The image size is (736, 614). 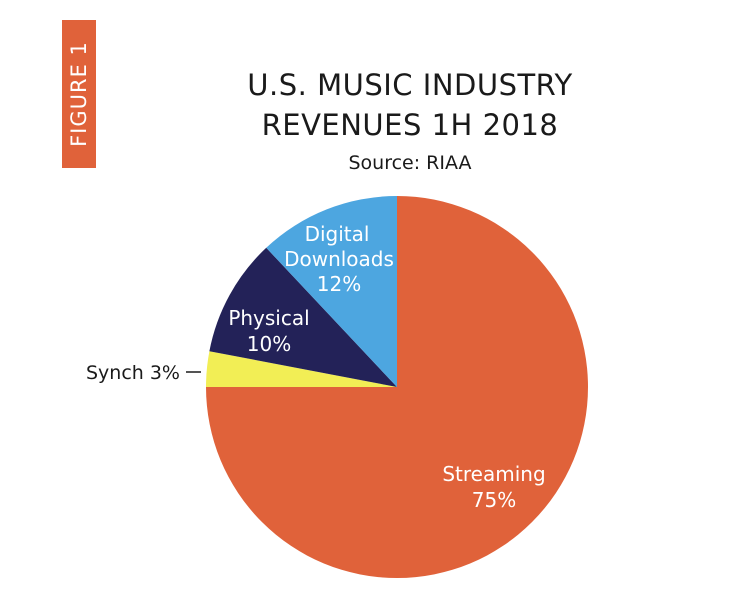 I want to click on digital-downloads-label-line-2: Downloads, so click(x=339, y=259).